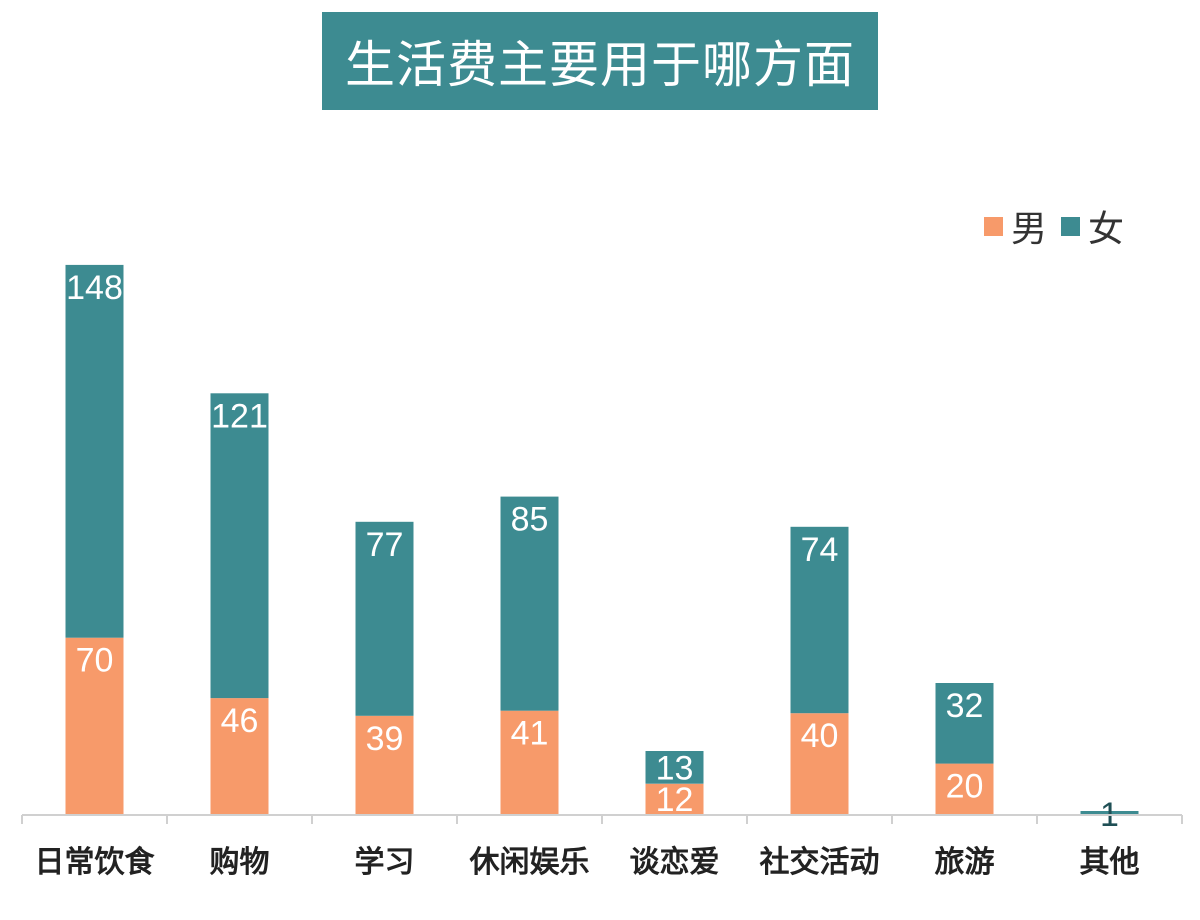 The width and height of the screenshot is (1200, 920). I want to click on data-label-male-5: 40, so click(820, 736).